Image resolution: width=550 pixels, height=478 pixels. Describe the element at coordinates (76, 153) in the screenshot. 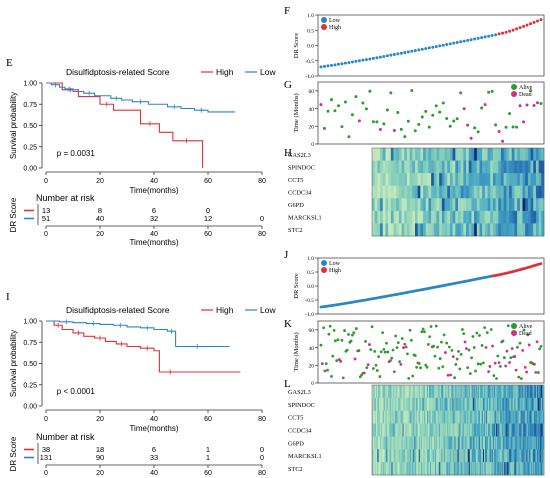

I see `p-value: p = 0.0031` at that location.